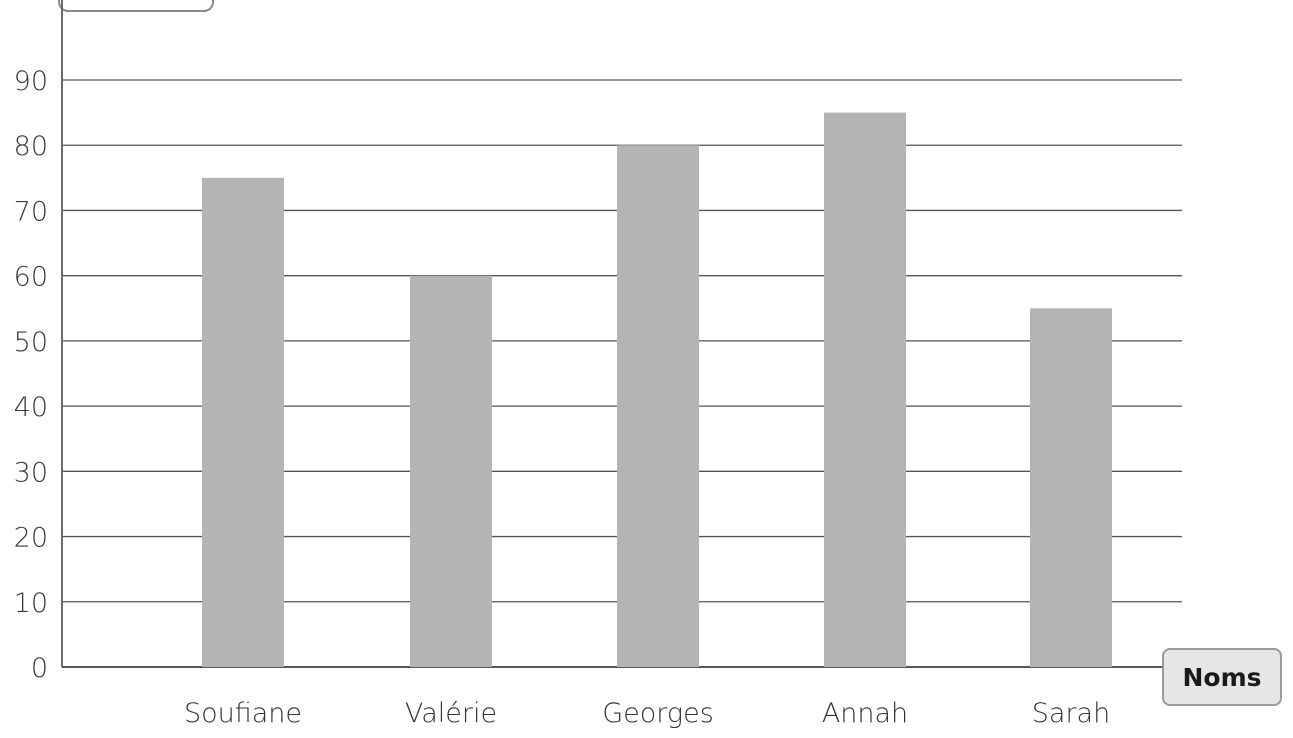 This screenshot has width=1293, height=738. Describe the element at coordinates (31, 407) in the screenshot. I see `y-tick-label: 40` at that location.